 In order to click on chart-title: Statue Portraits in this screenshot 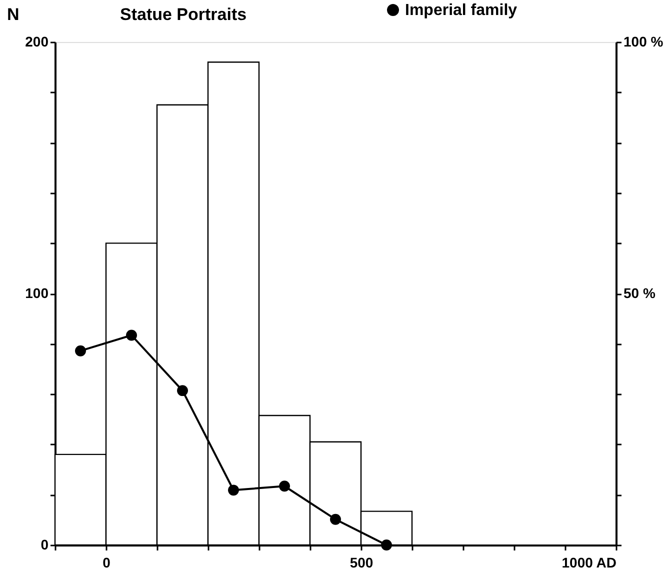, I will do `click(183, 14)`.